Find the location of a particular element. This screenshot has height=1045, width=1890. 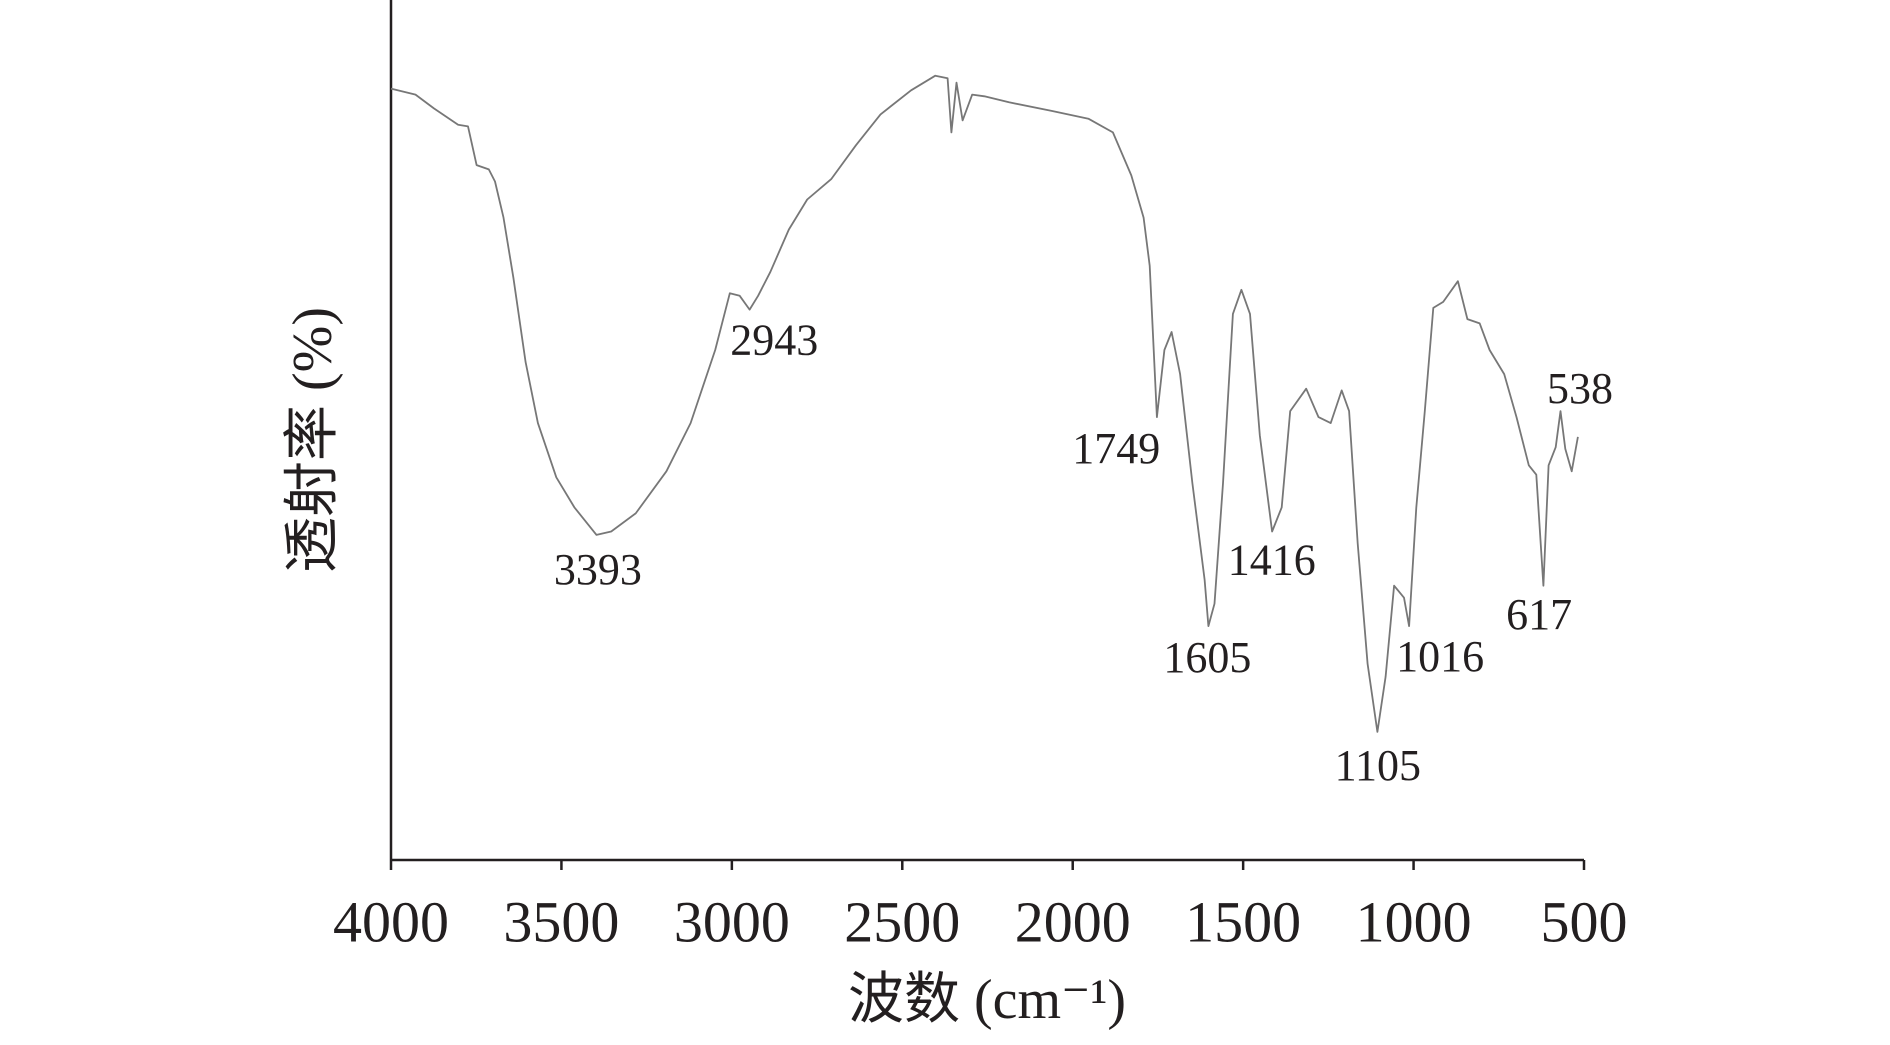

peak-label: 538 is located at coordinates (1580, 388).